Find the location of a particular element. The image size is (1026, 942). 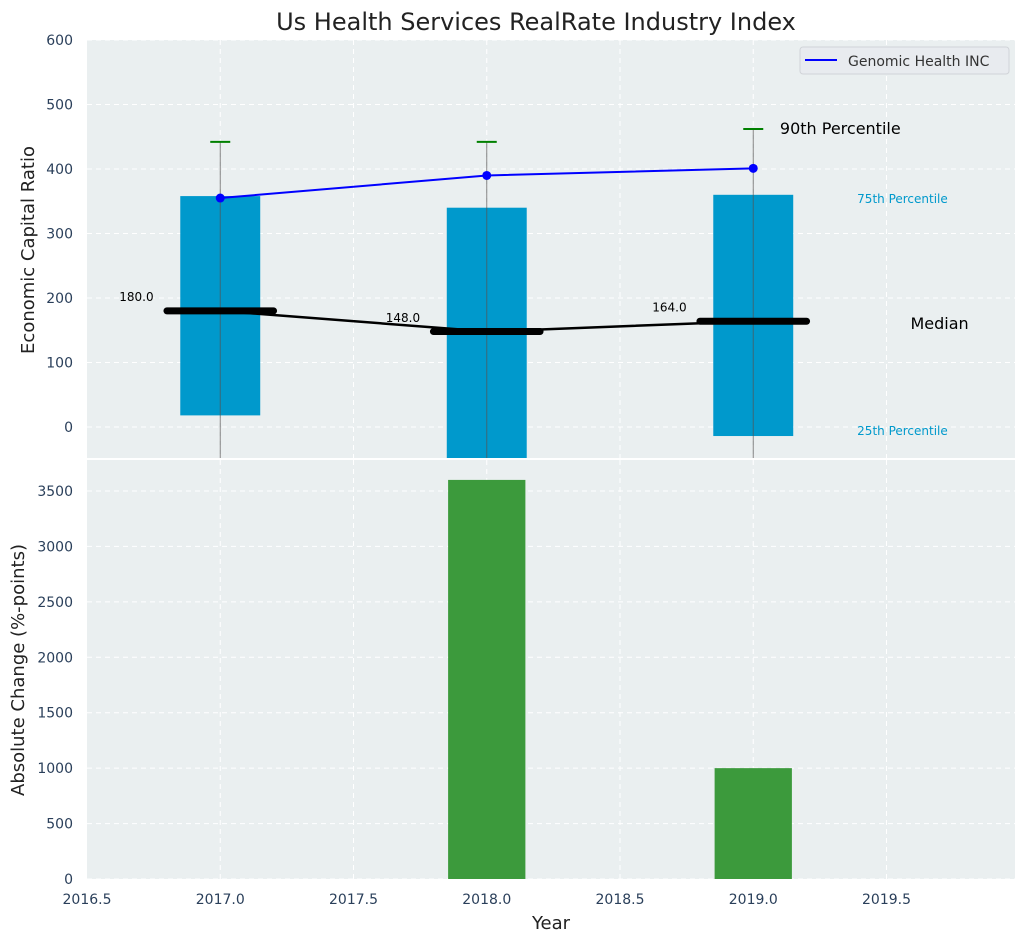

median-label: 164.0 is located at coordinates (669, 308).